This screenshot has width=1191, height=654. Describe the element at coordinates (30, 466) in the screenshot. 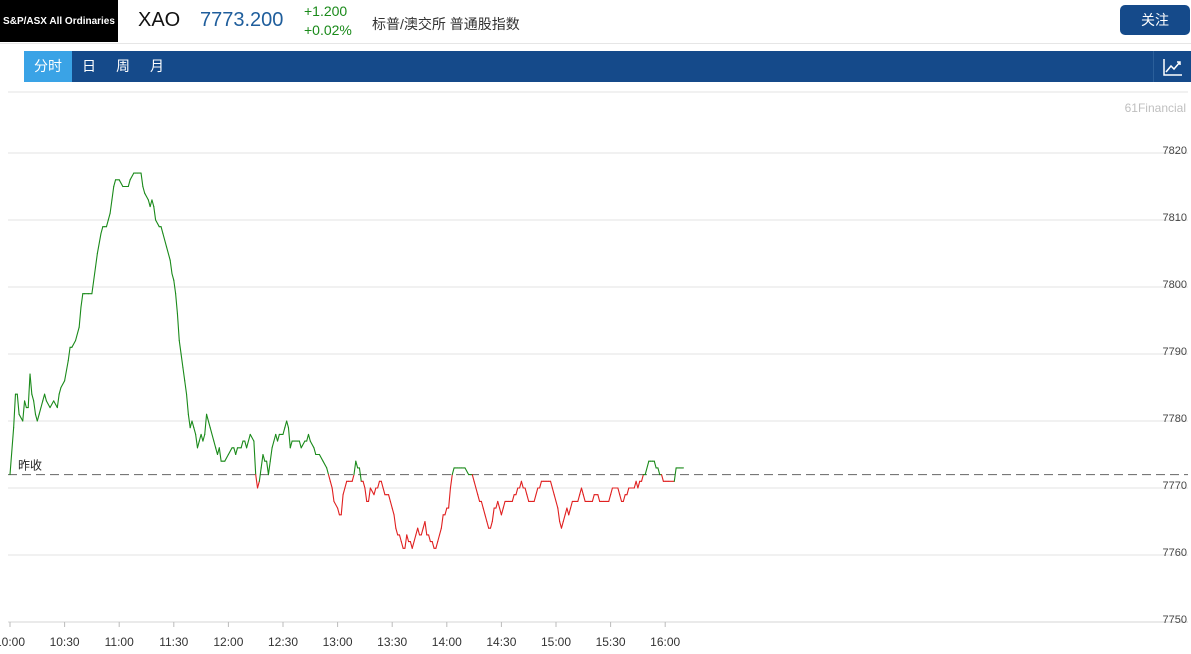

I see `prev-close-label: 昨收` at that location.